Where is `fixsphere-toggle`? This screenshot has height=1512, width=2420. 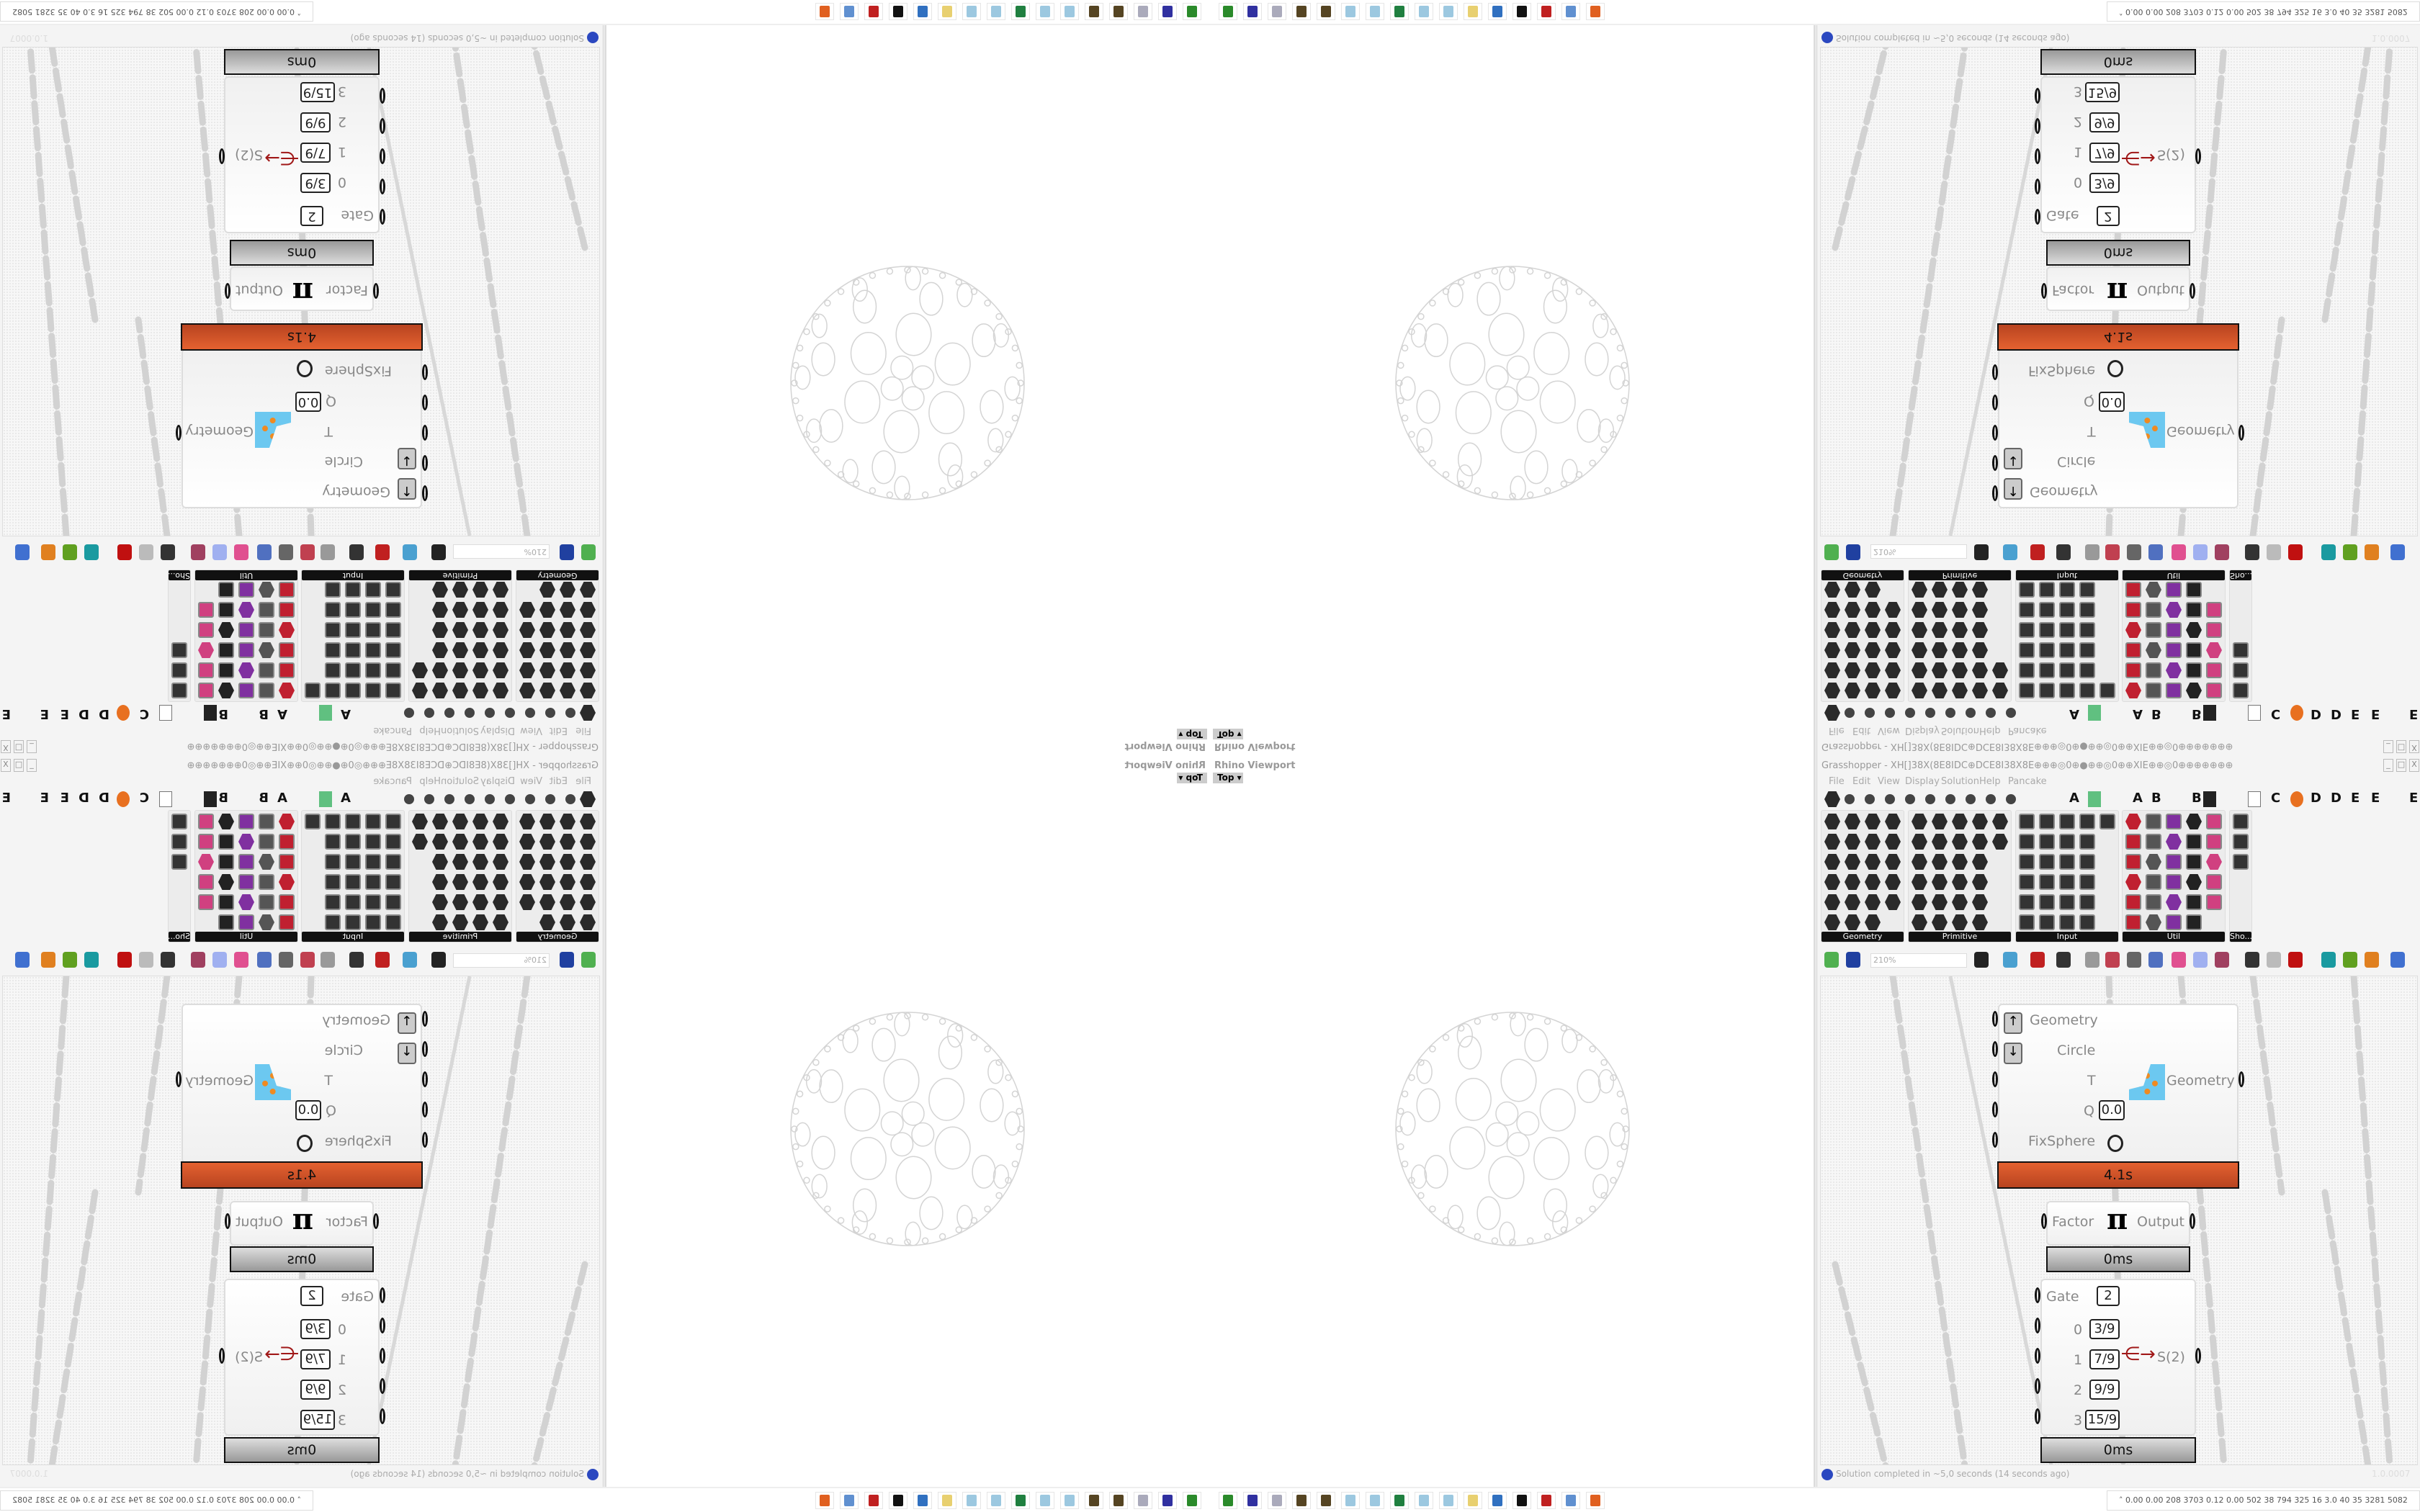
fixsphere-toggle is located at coordinates (2115, 1143).